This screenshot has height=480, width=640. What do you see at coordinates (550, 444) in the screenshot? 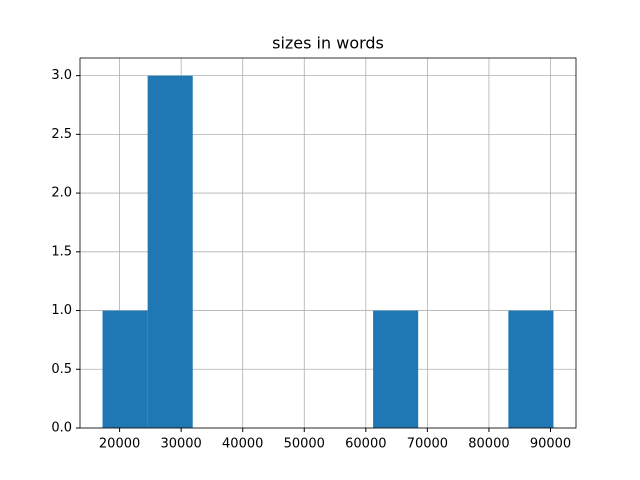
I see `x-tick-label: 90000` at bounding box center [550, 444].